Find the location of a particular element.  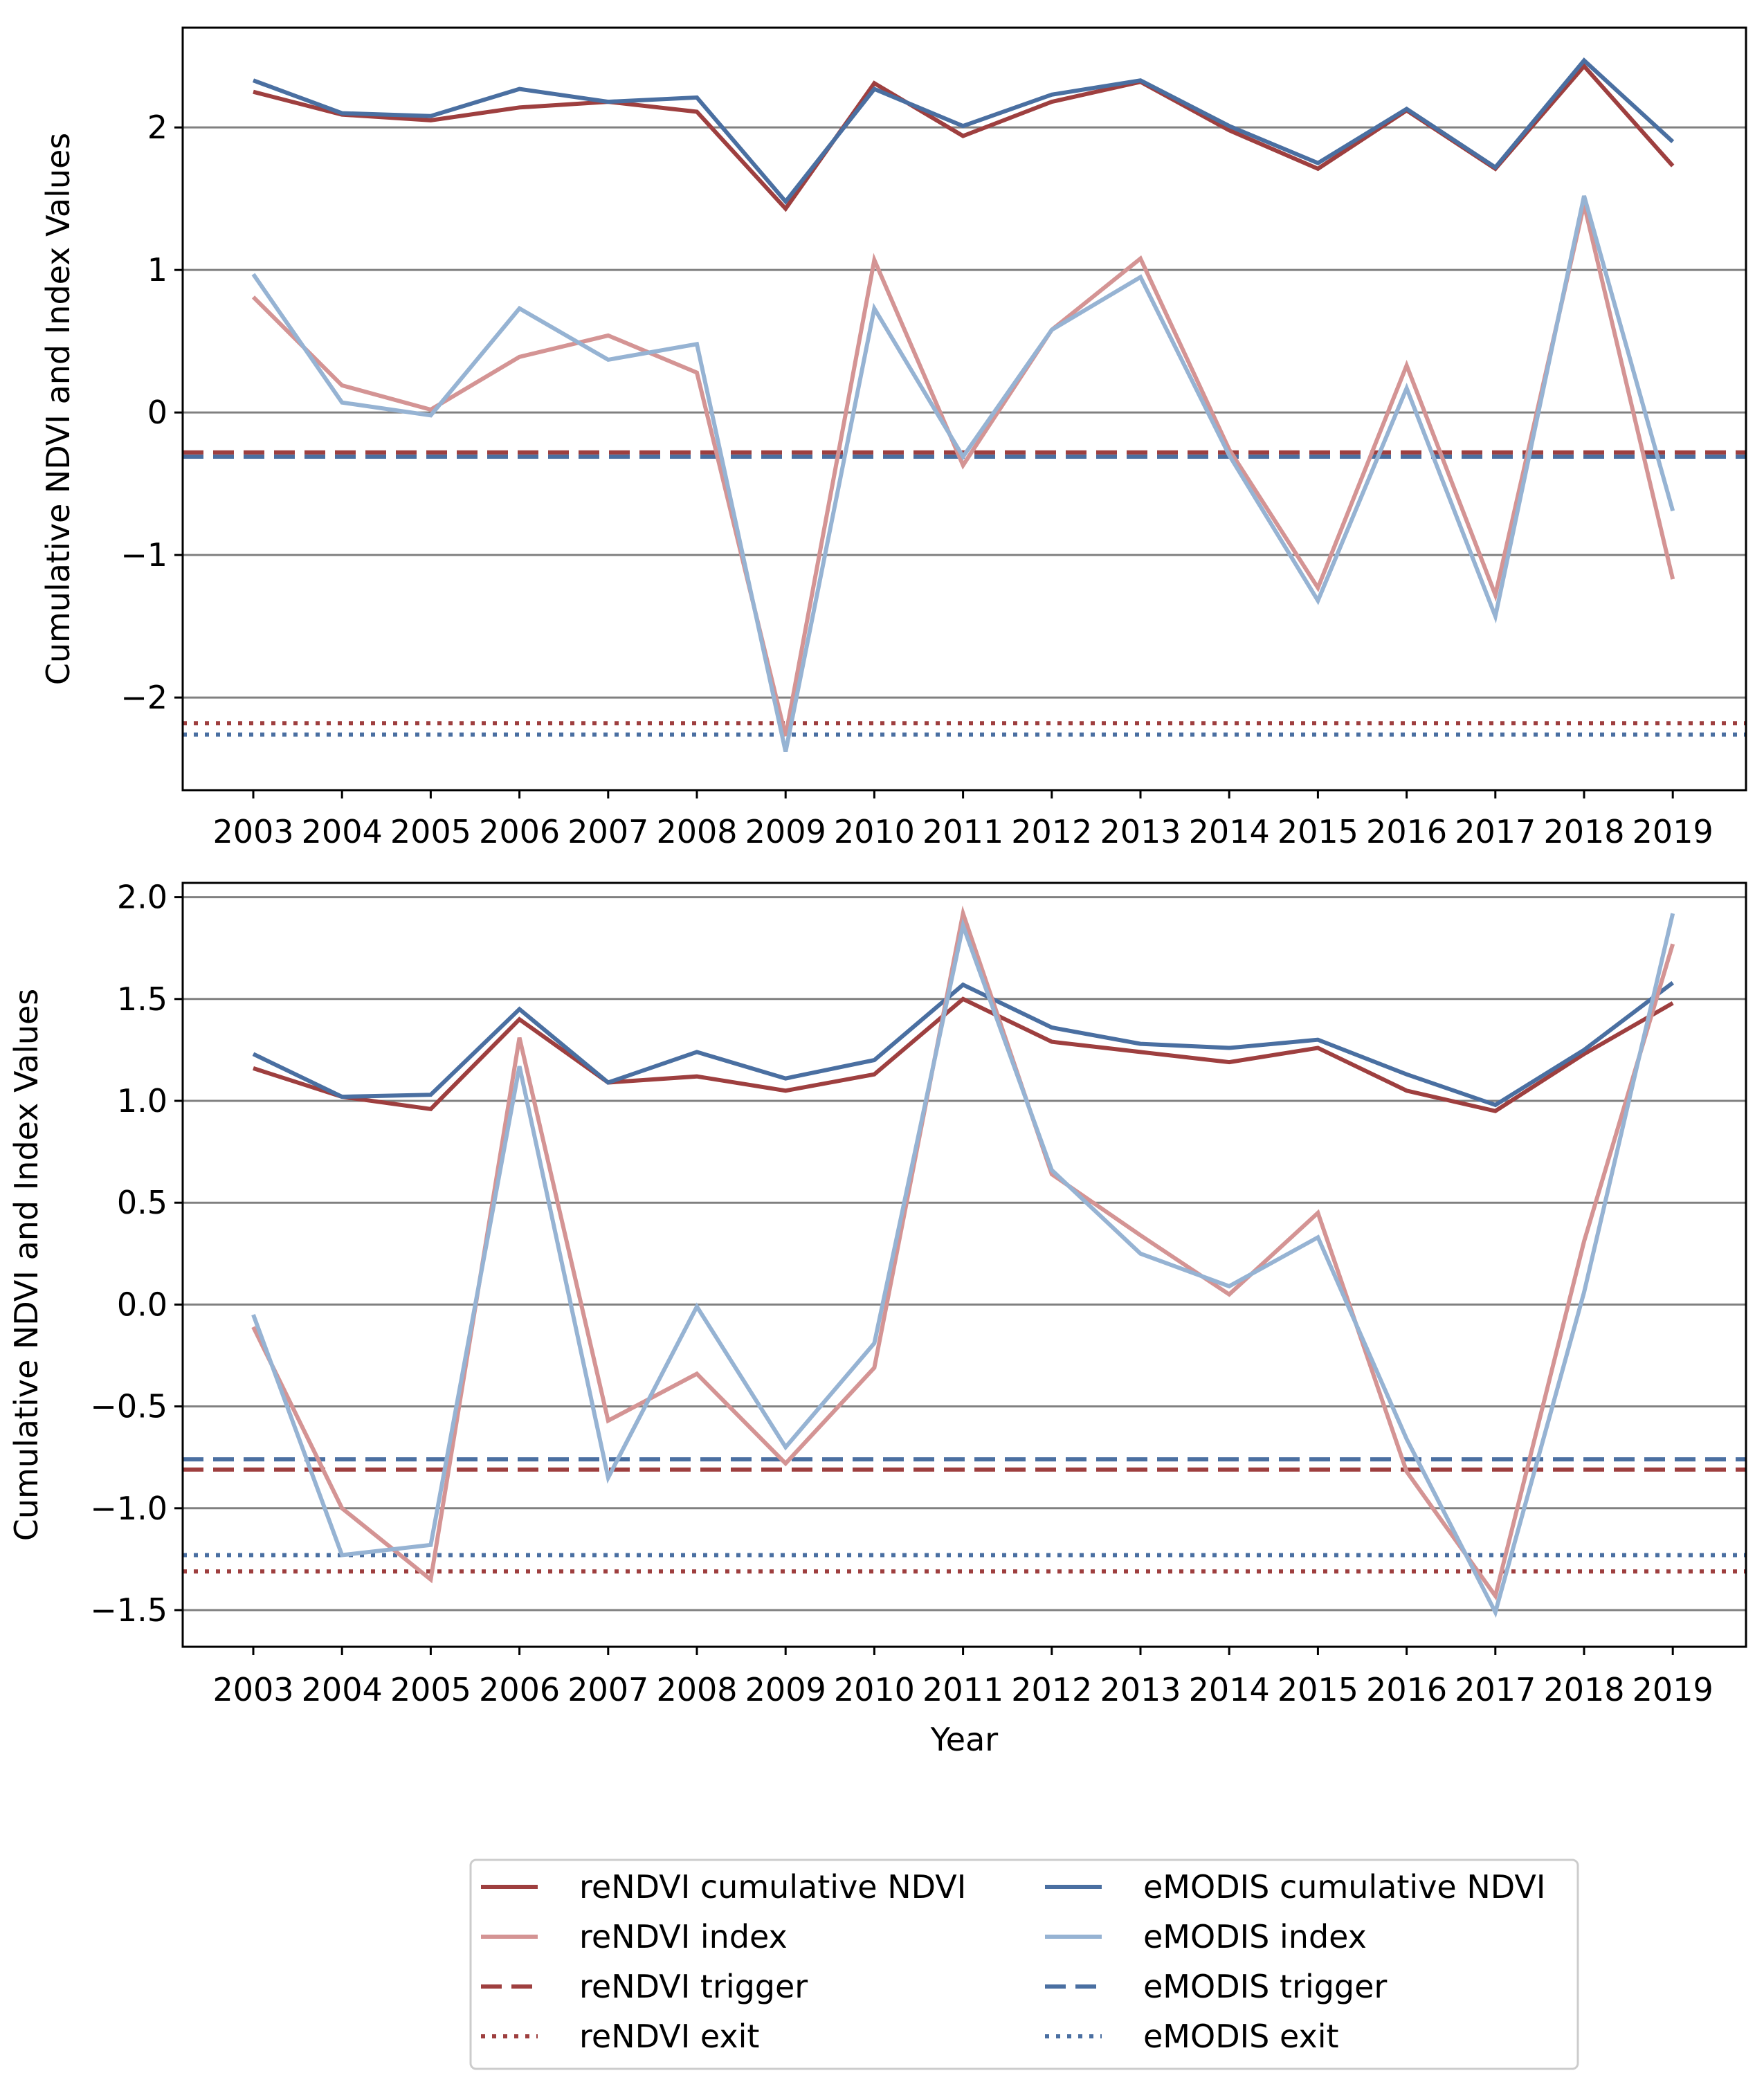

x-tick-label-bottom: 2006 is located at coordinates (519, 1689).